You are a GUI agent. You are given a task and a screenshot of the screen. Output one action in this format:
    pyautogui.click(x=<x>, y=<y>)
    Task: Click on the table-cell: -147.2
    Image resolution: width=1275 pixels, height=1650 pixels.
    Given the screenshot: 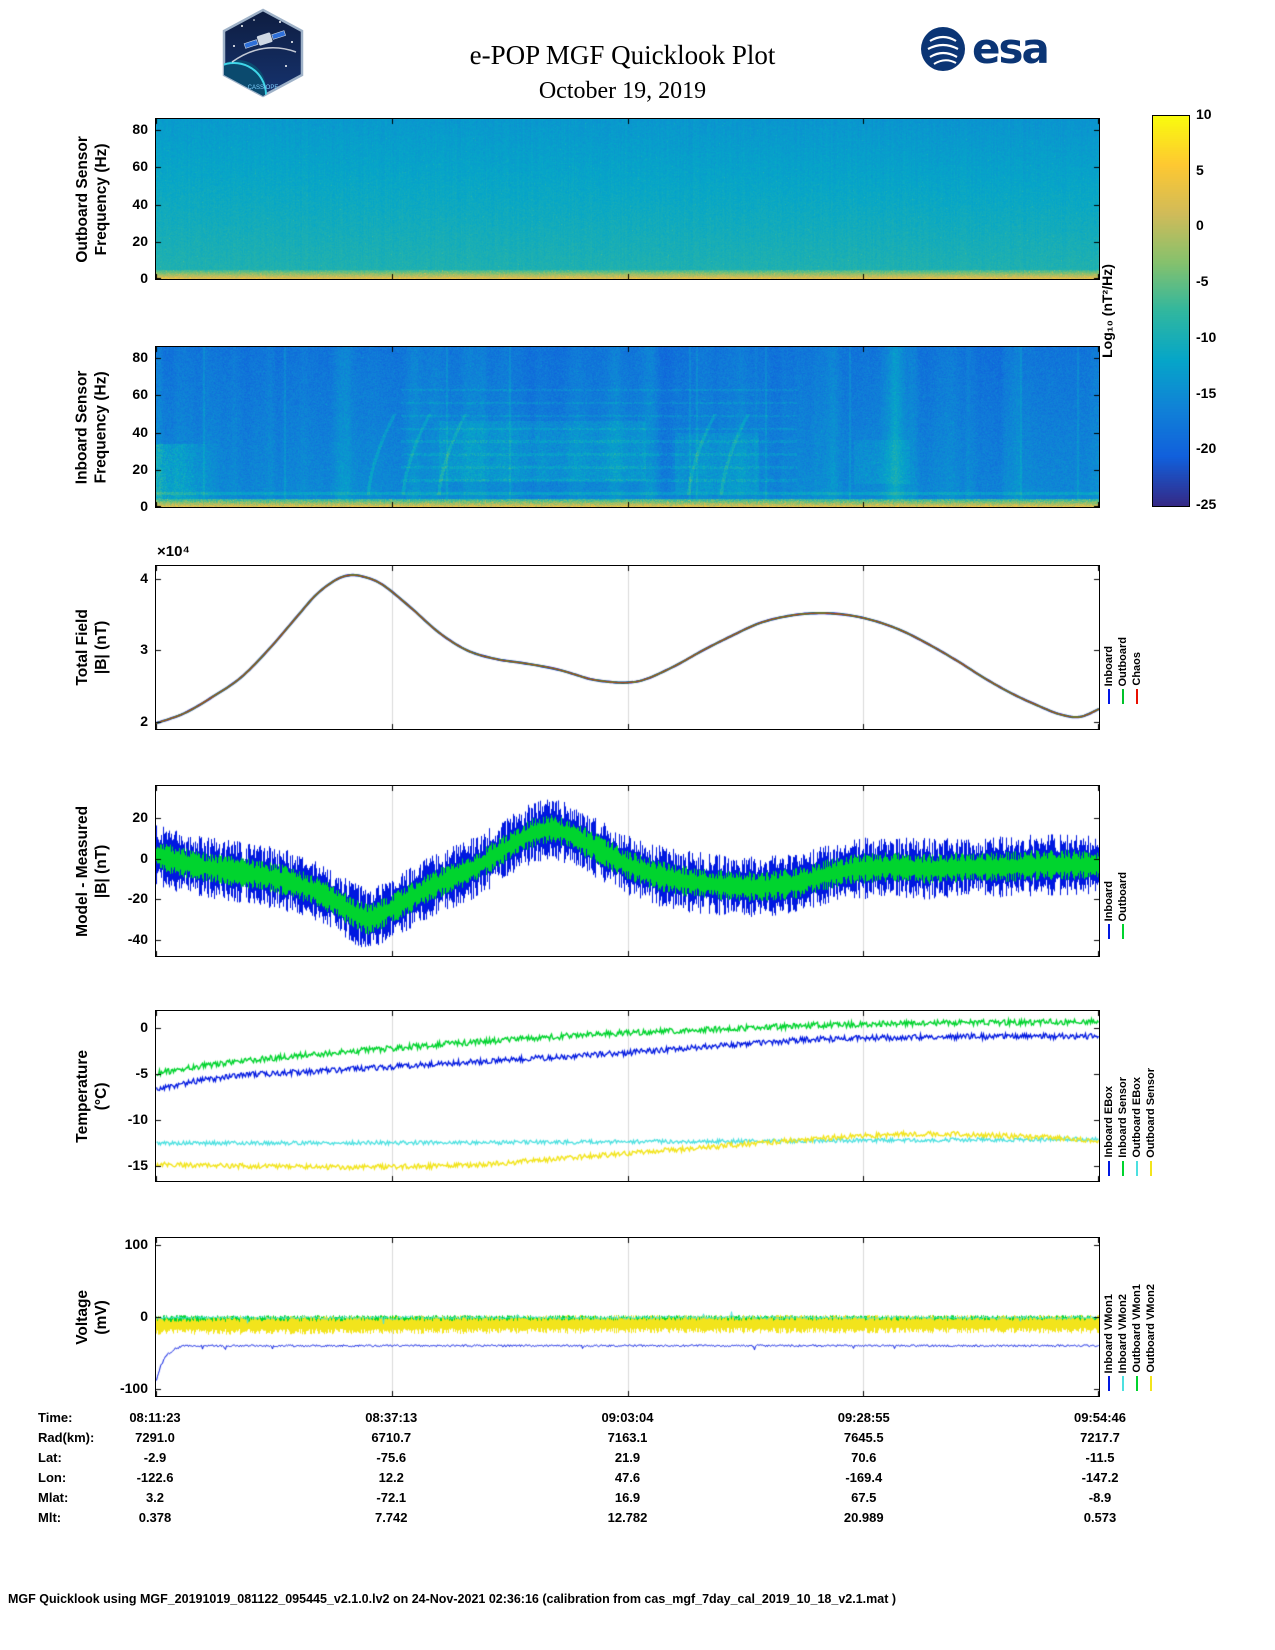 What is the action you would take?
    pyautogui.click(x=1100, y=1477)
    